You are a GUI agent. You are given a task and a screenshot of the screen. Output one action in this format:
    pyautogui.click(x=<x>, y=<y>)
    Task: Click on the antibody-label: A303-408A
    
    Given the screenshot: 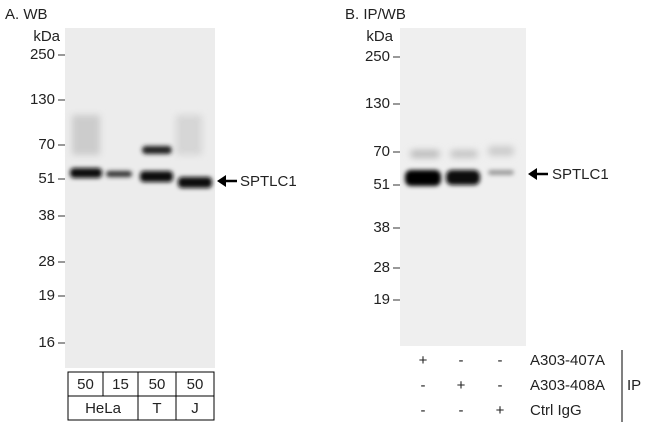 What is the action you would take?
    pyautogui.click(x=567, y=385)
    